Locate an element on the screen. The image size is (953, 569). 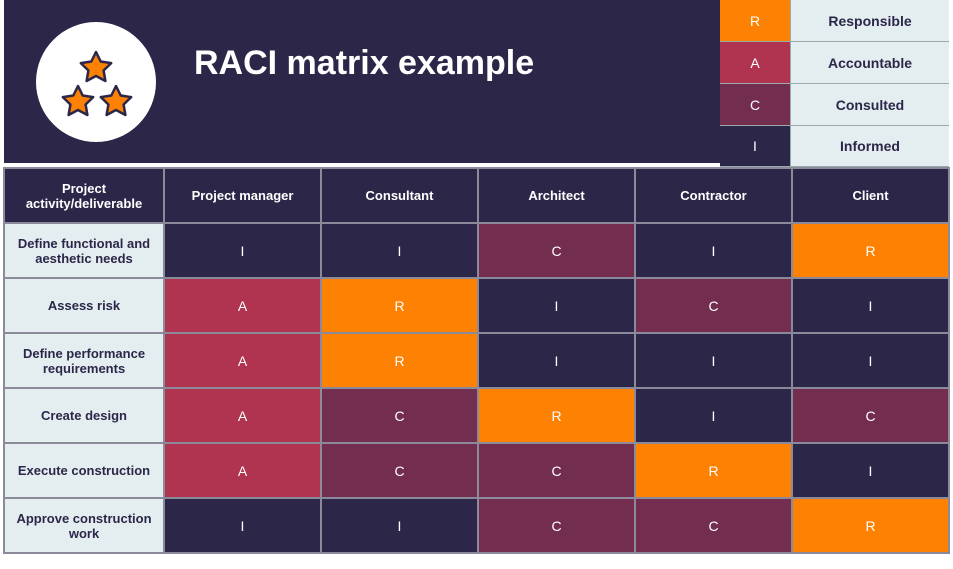
legend-item: R Responsible is located at coordinates (834, 21).